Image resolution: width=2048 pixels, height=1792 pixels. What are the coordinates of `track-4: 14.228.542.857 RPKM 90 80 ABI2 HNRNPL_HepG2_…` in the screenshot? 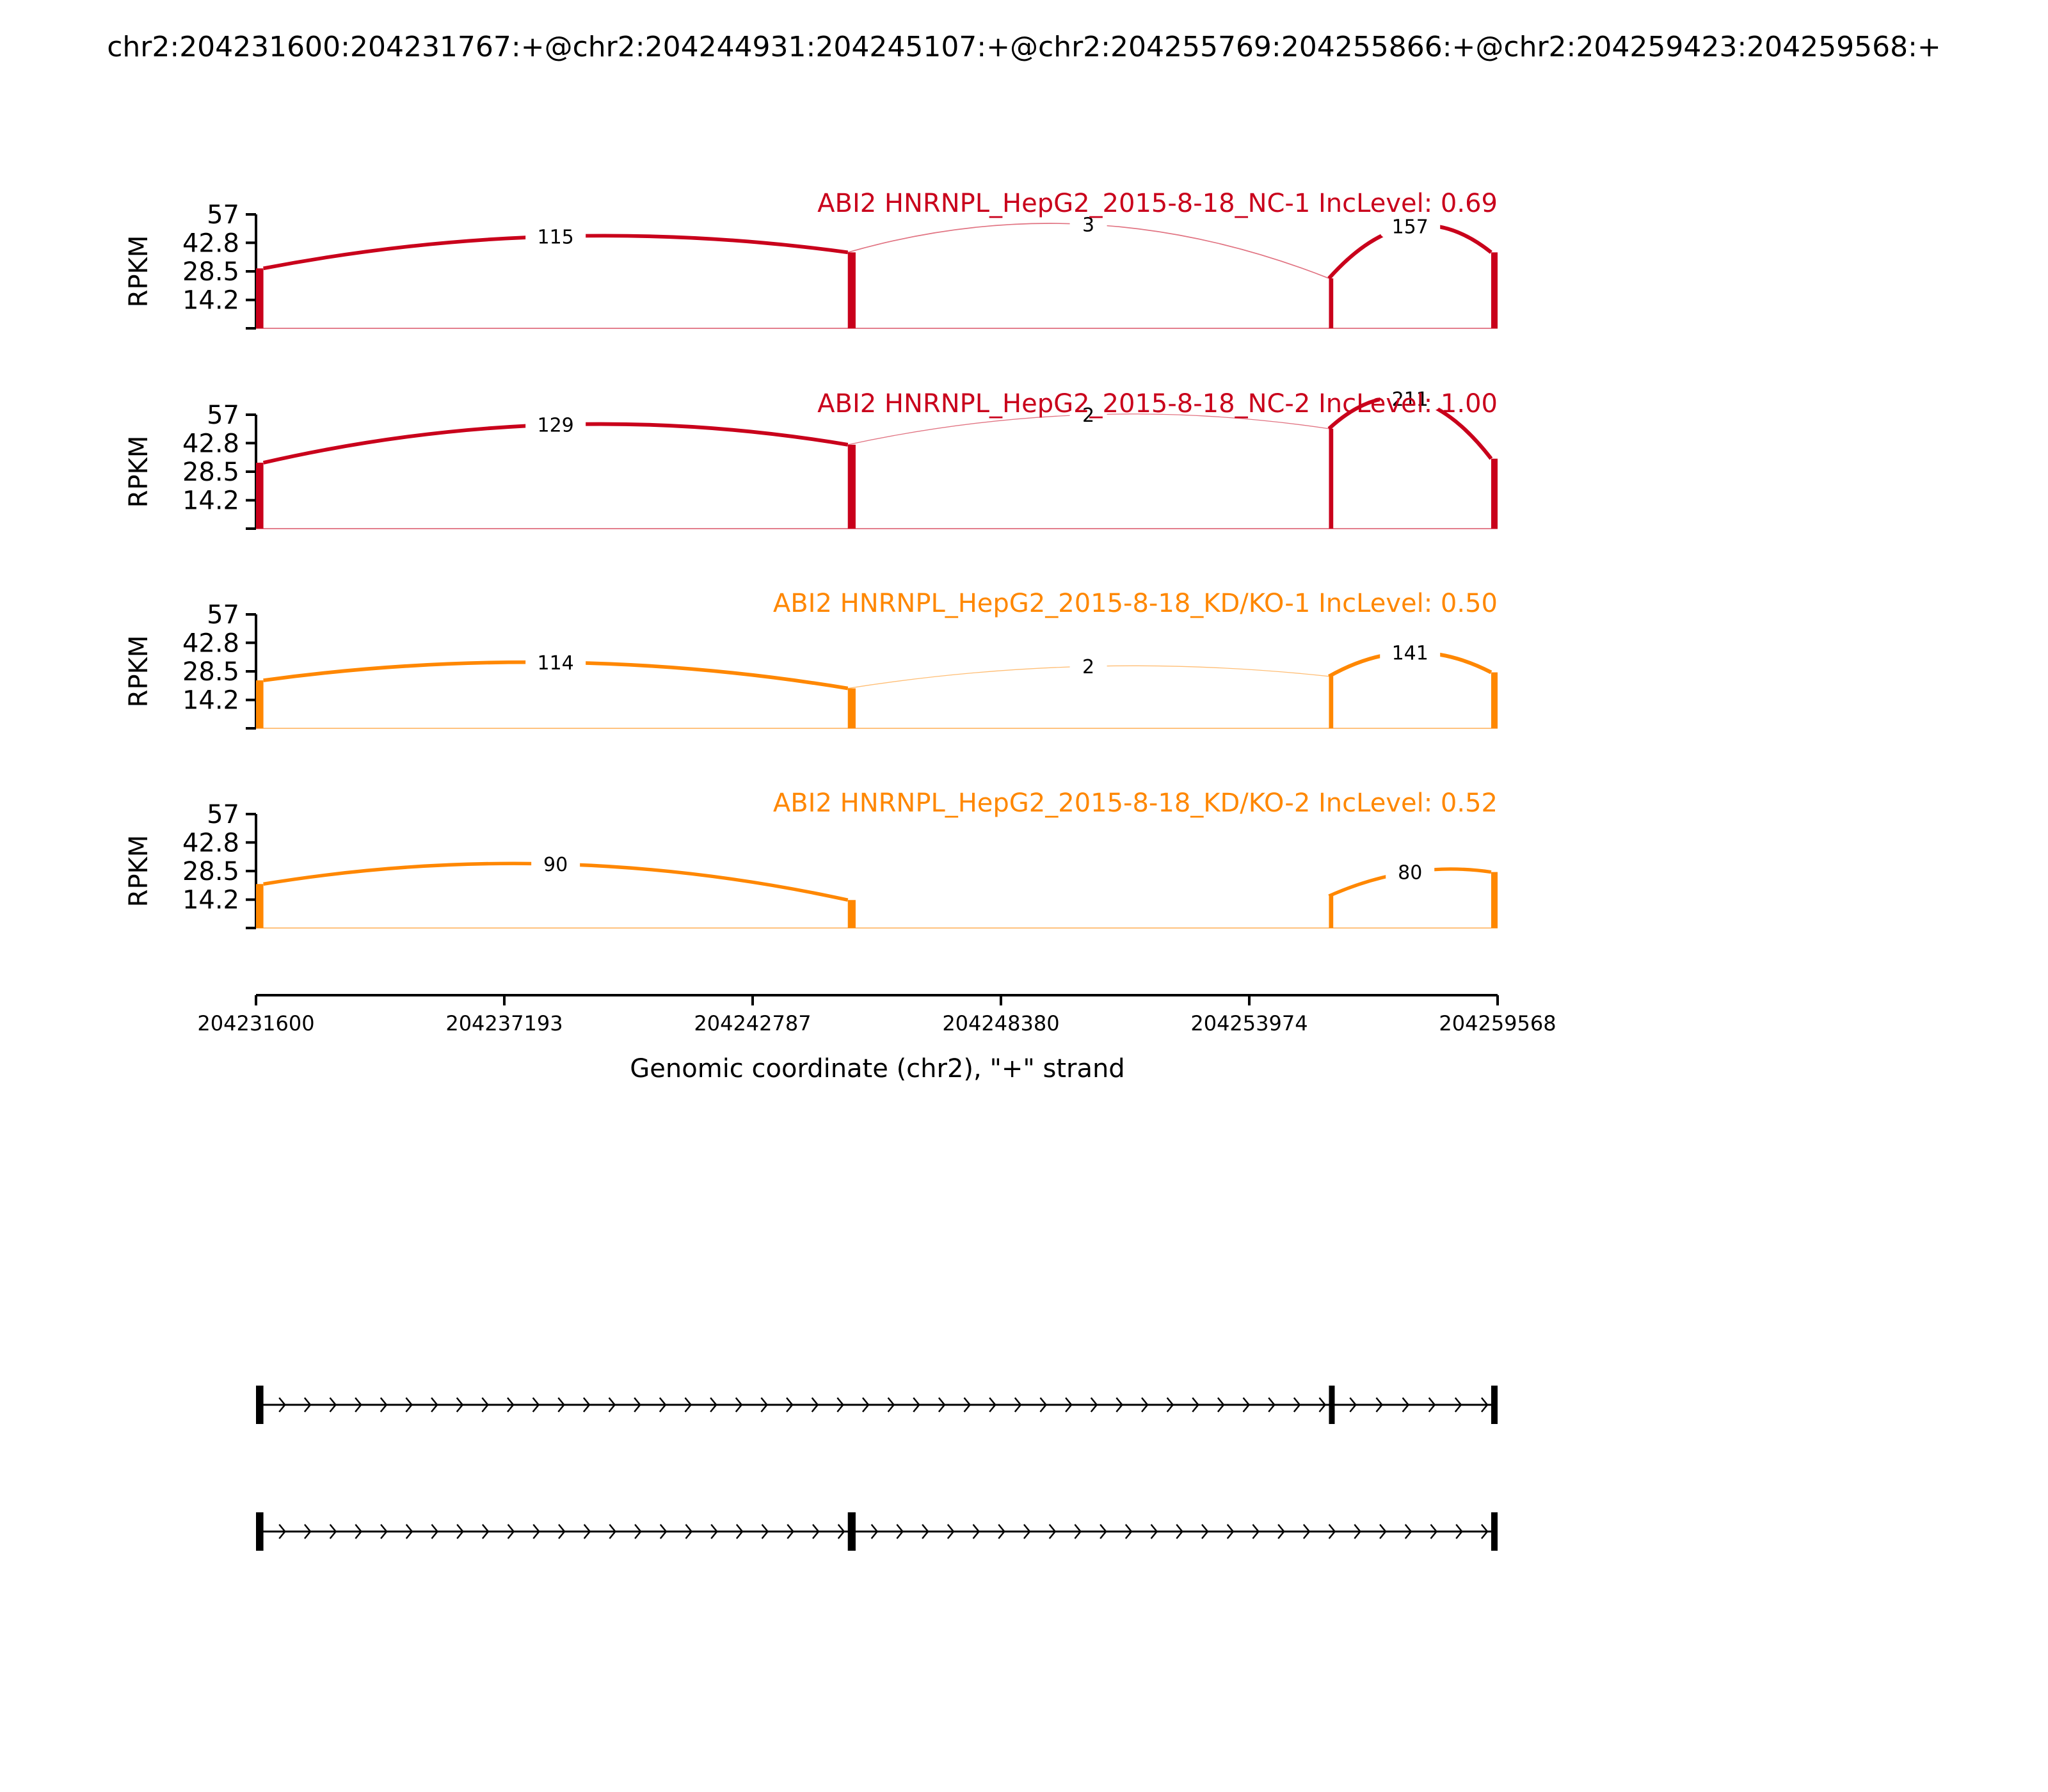 It's located at (811, 858).